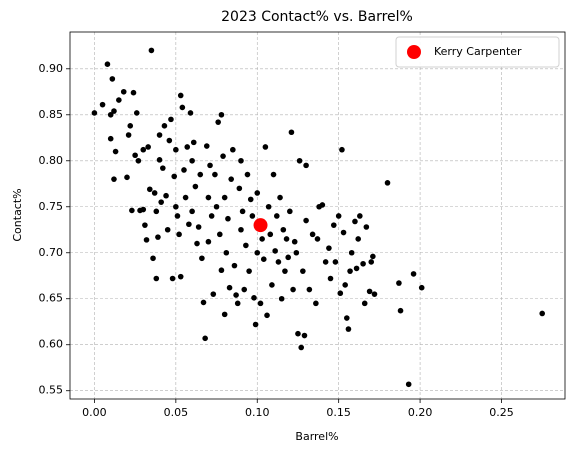 Image resolution: width=576 pixels, height=455 pixels. Describe the element at coordinates (17, 214) in the screenshot. I see `y-axis-label: Contact%` at that location.